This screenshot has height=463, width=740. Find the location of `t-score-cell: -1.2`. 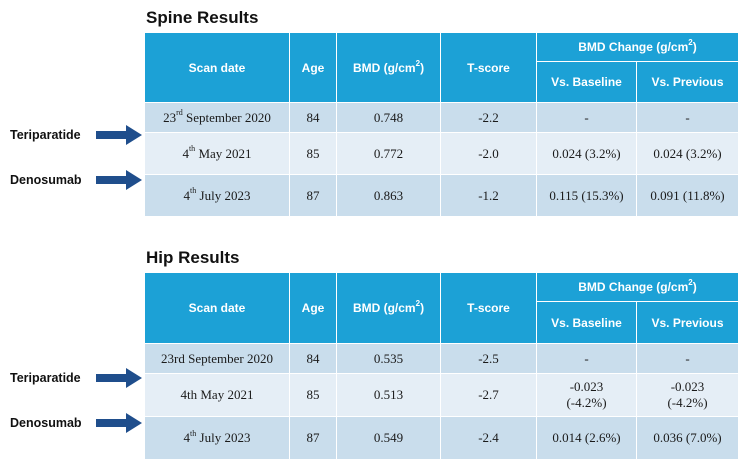

t-score-cell: -1.2 is located at coordinates (488, 195).